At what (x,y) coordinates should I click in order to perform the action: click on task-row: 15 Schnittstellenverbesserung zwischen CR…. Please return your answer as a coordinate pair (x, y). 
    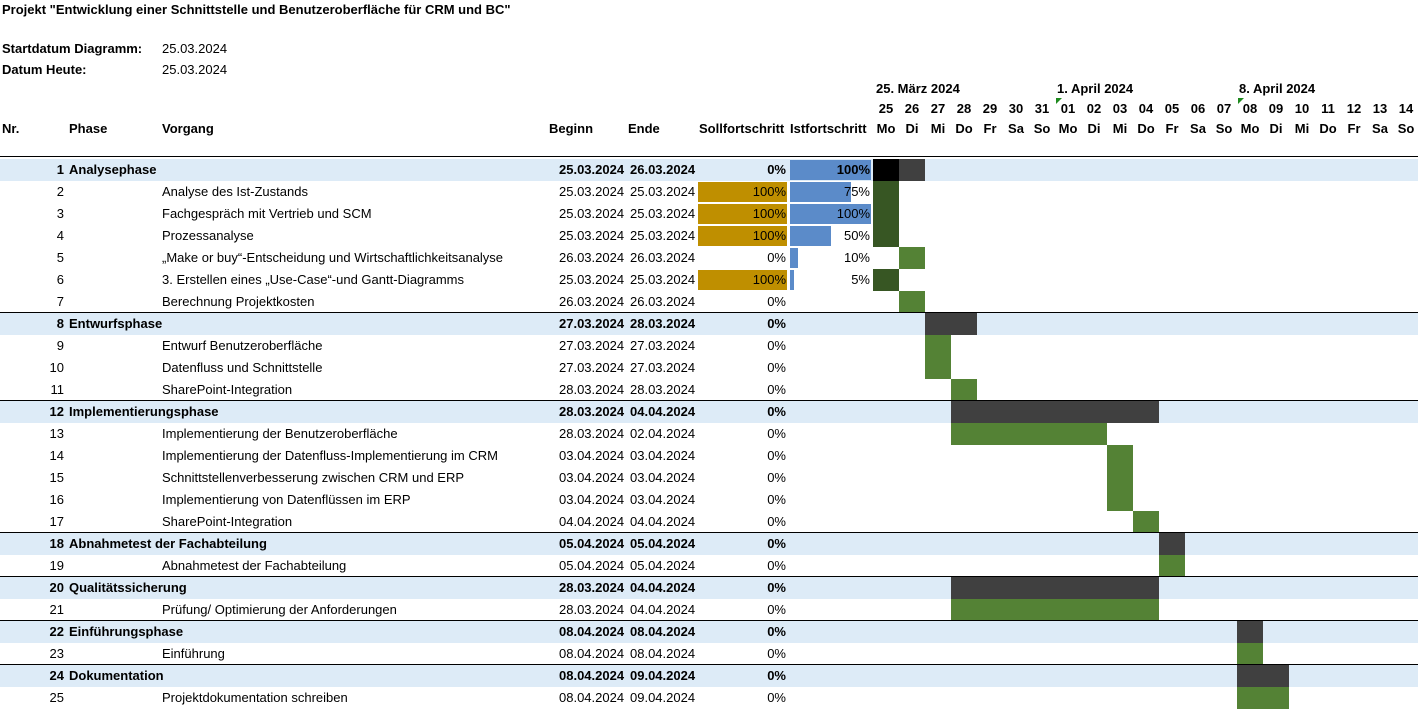
    Looking at the image, I should click on (709, 478).